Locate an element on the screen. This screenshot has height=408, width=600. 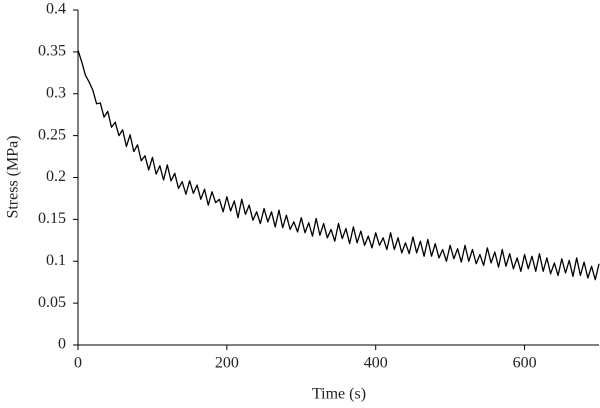
y-tick-label: 0.1 is located at coordinates (56, 260).